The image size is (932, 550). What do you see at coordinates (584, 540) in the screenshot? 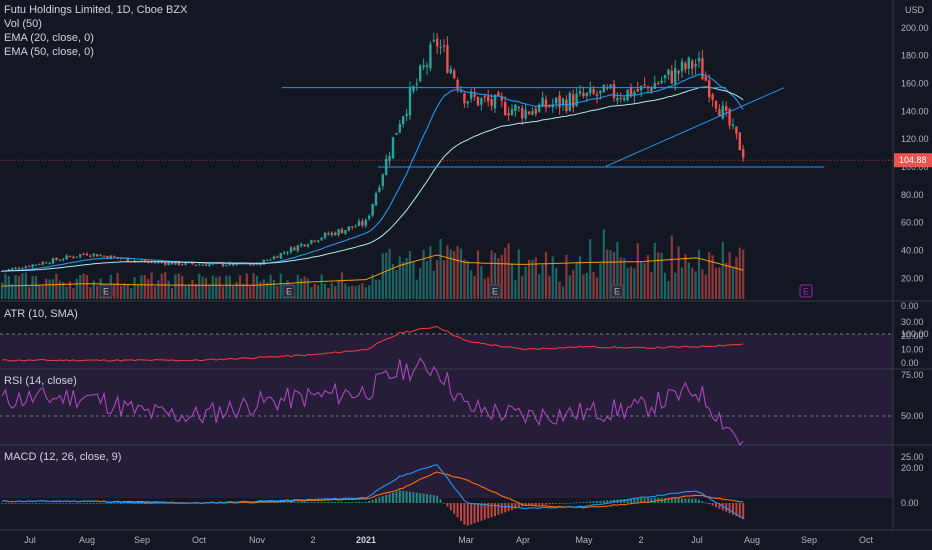
I see `time-axis-label: May` at bounding box center [584, 540].